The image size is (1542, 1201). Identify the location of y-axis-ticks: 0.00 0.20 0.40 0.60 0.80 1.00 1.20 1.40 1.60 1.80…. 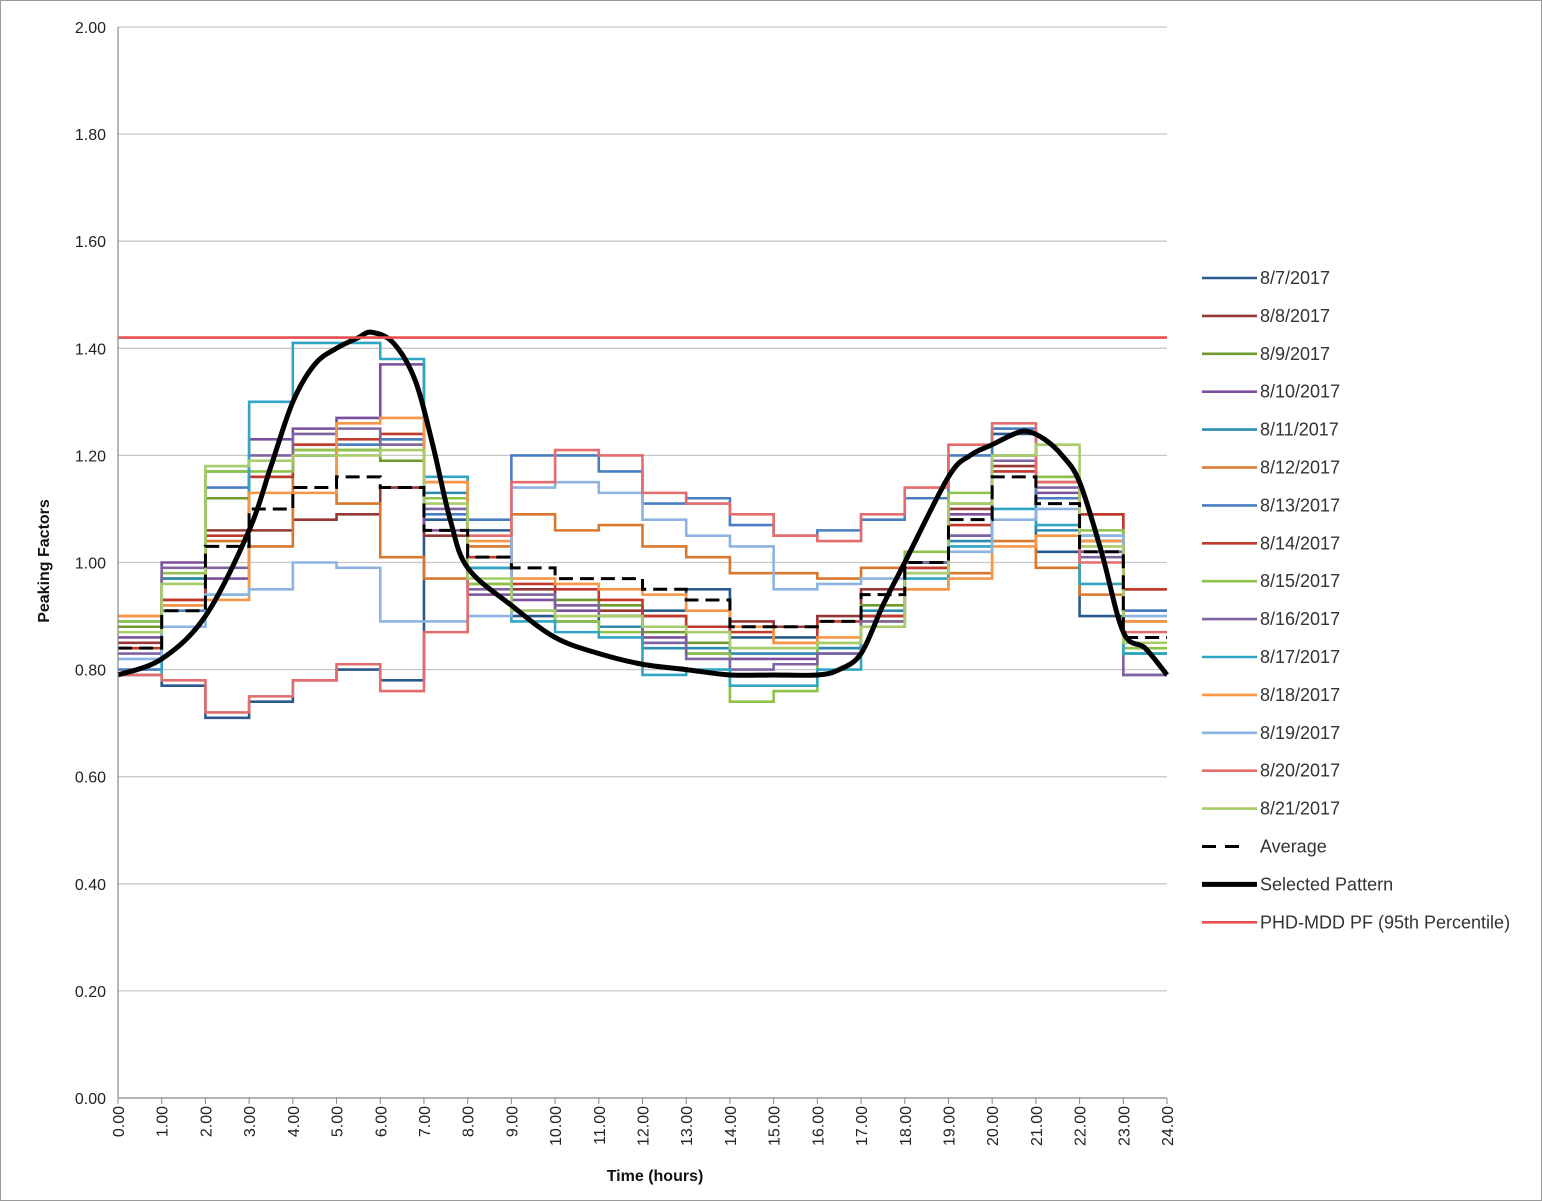
(90, 564).